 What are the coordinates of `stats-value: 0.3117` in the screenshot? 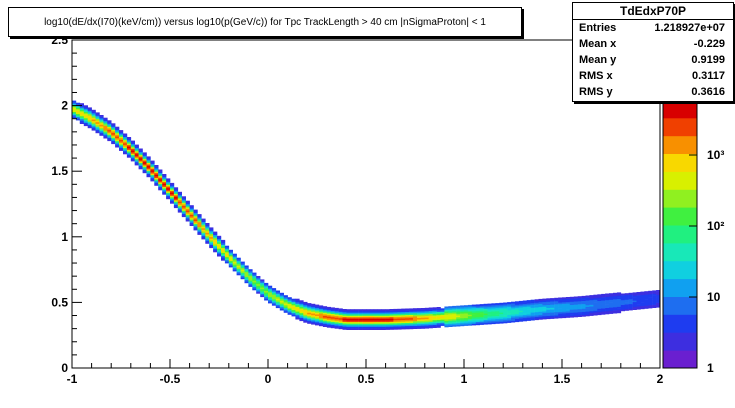 It's located at (708, 76).